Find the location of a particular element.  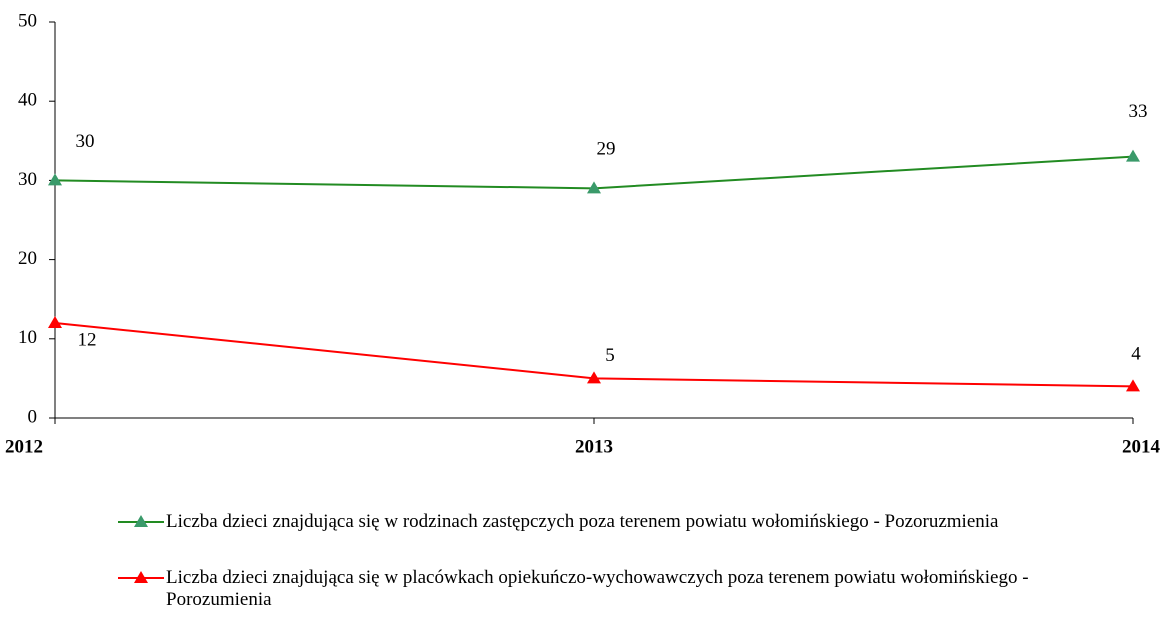

x-tick-label: 2012 is located at coordinates (24, 446).